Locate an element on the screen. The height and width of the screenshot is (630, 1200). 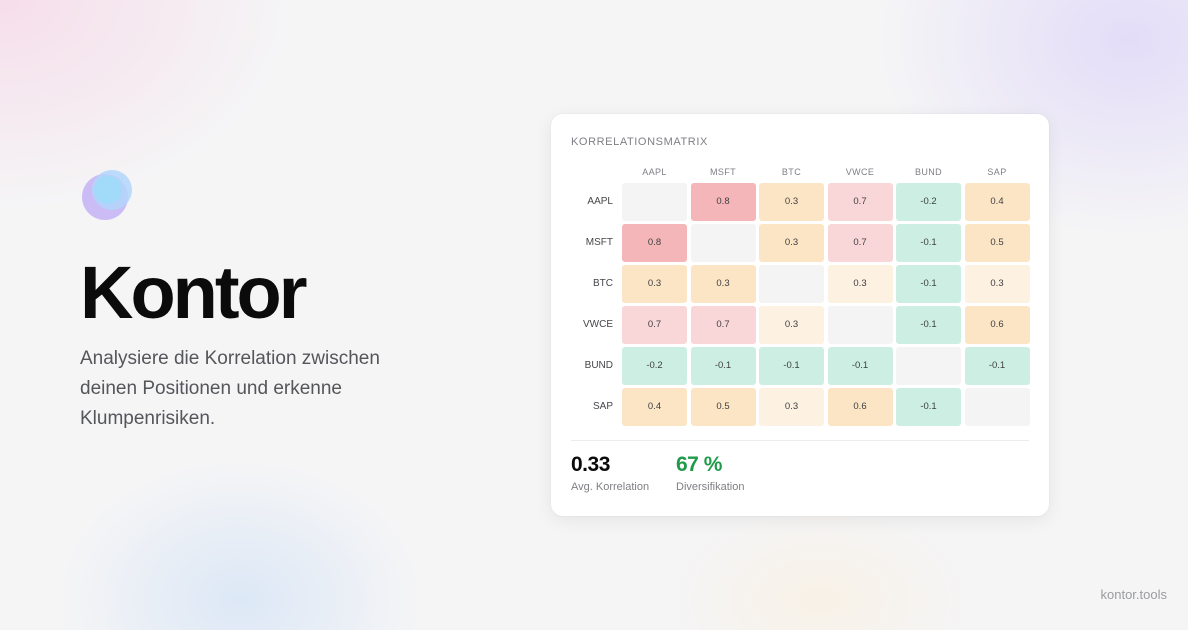
column-header-msft: MSFT is located at coordinates (723, 172).